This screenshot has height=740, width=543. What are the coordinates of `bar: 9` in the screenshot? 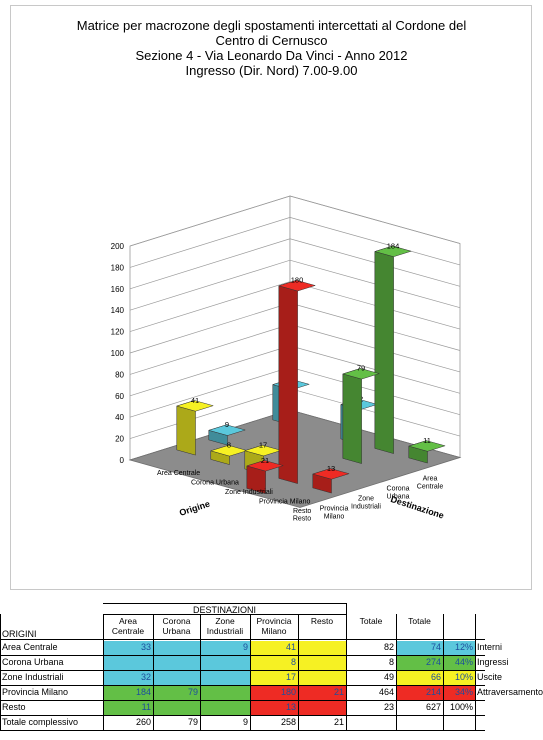 It's located at (227, 433).